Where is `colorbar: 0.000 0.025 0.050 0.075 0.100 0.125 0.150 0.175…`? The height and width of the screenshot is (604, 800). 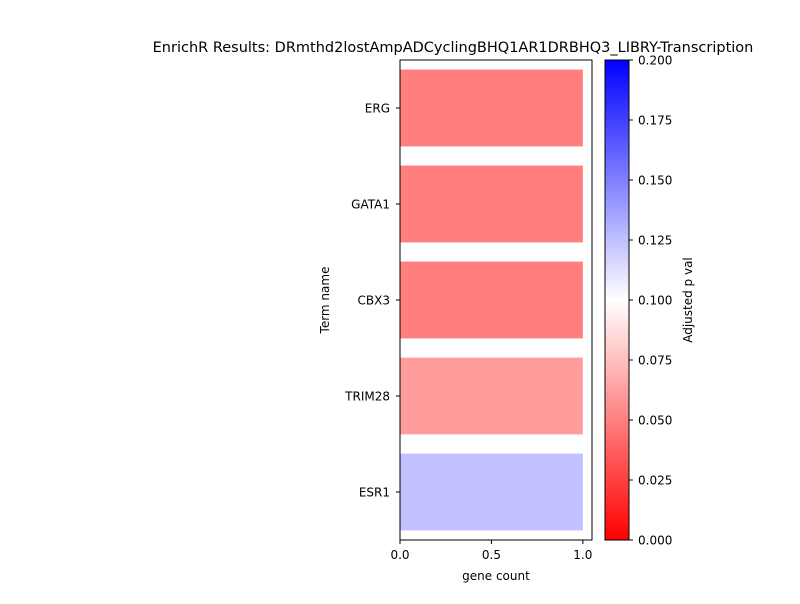
colorbar: 0.000 0.025 0.050 0.075 0.100 0.125 0.150 0.175… is located at coordinates (638, 301).